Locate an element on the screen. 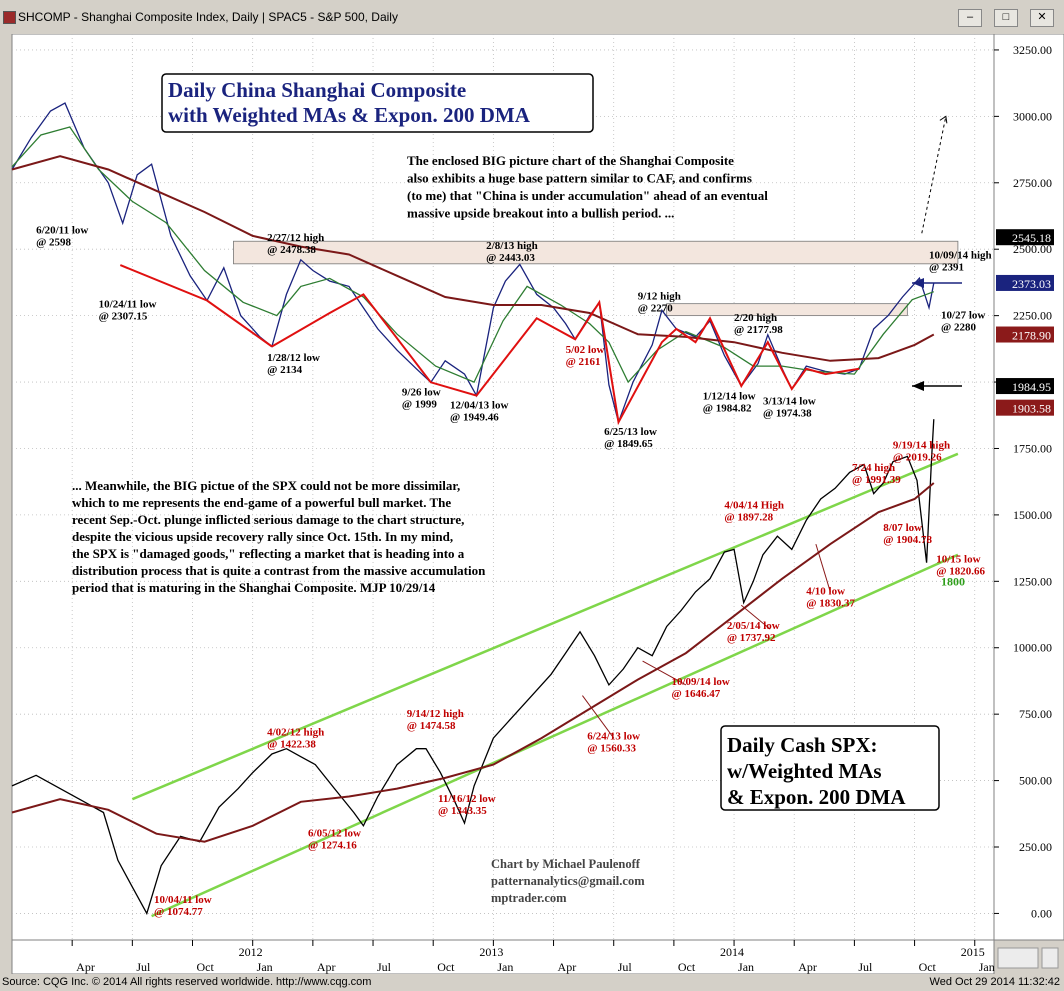  annotation: 11/16/12 low@ 1343.35 is located at coordinates (467, 805).